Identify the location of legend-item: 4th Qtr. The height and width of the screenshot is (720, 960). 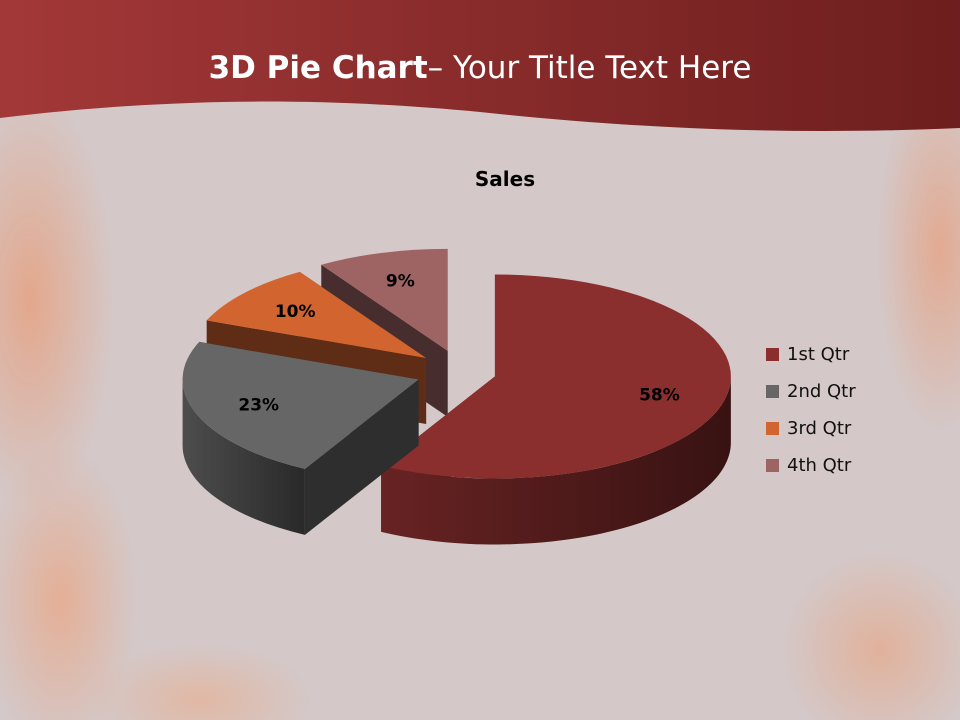
(811, 465).